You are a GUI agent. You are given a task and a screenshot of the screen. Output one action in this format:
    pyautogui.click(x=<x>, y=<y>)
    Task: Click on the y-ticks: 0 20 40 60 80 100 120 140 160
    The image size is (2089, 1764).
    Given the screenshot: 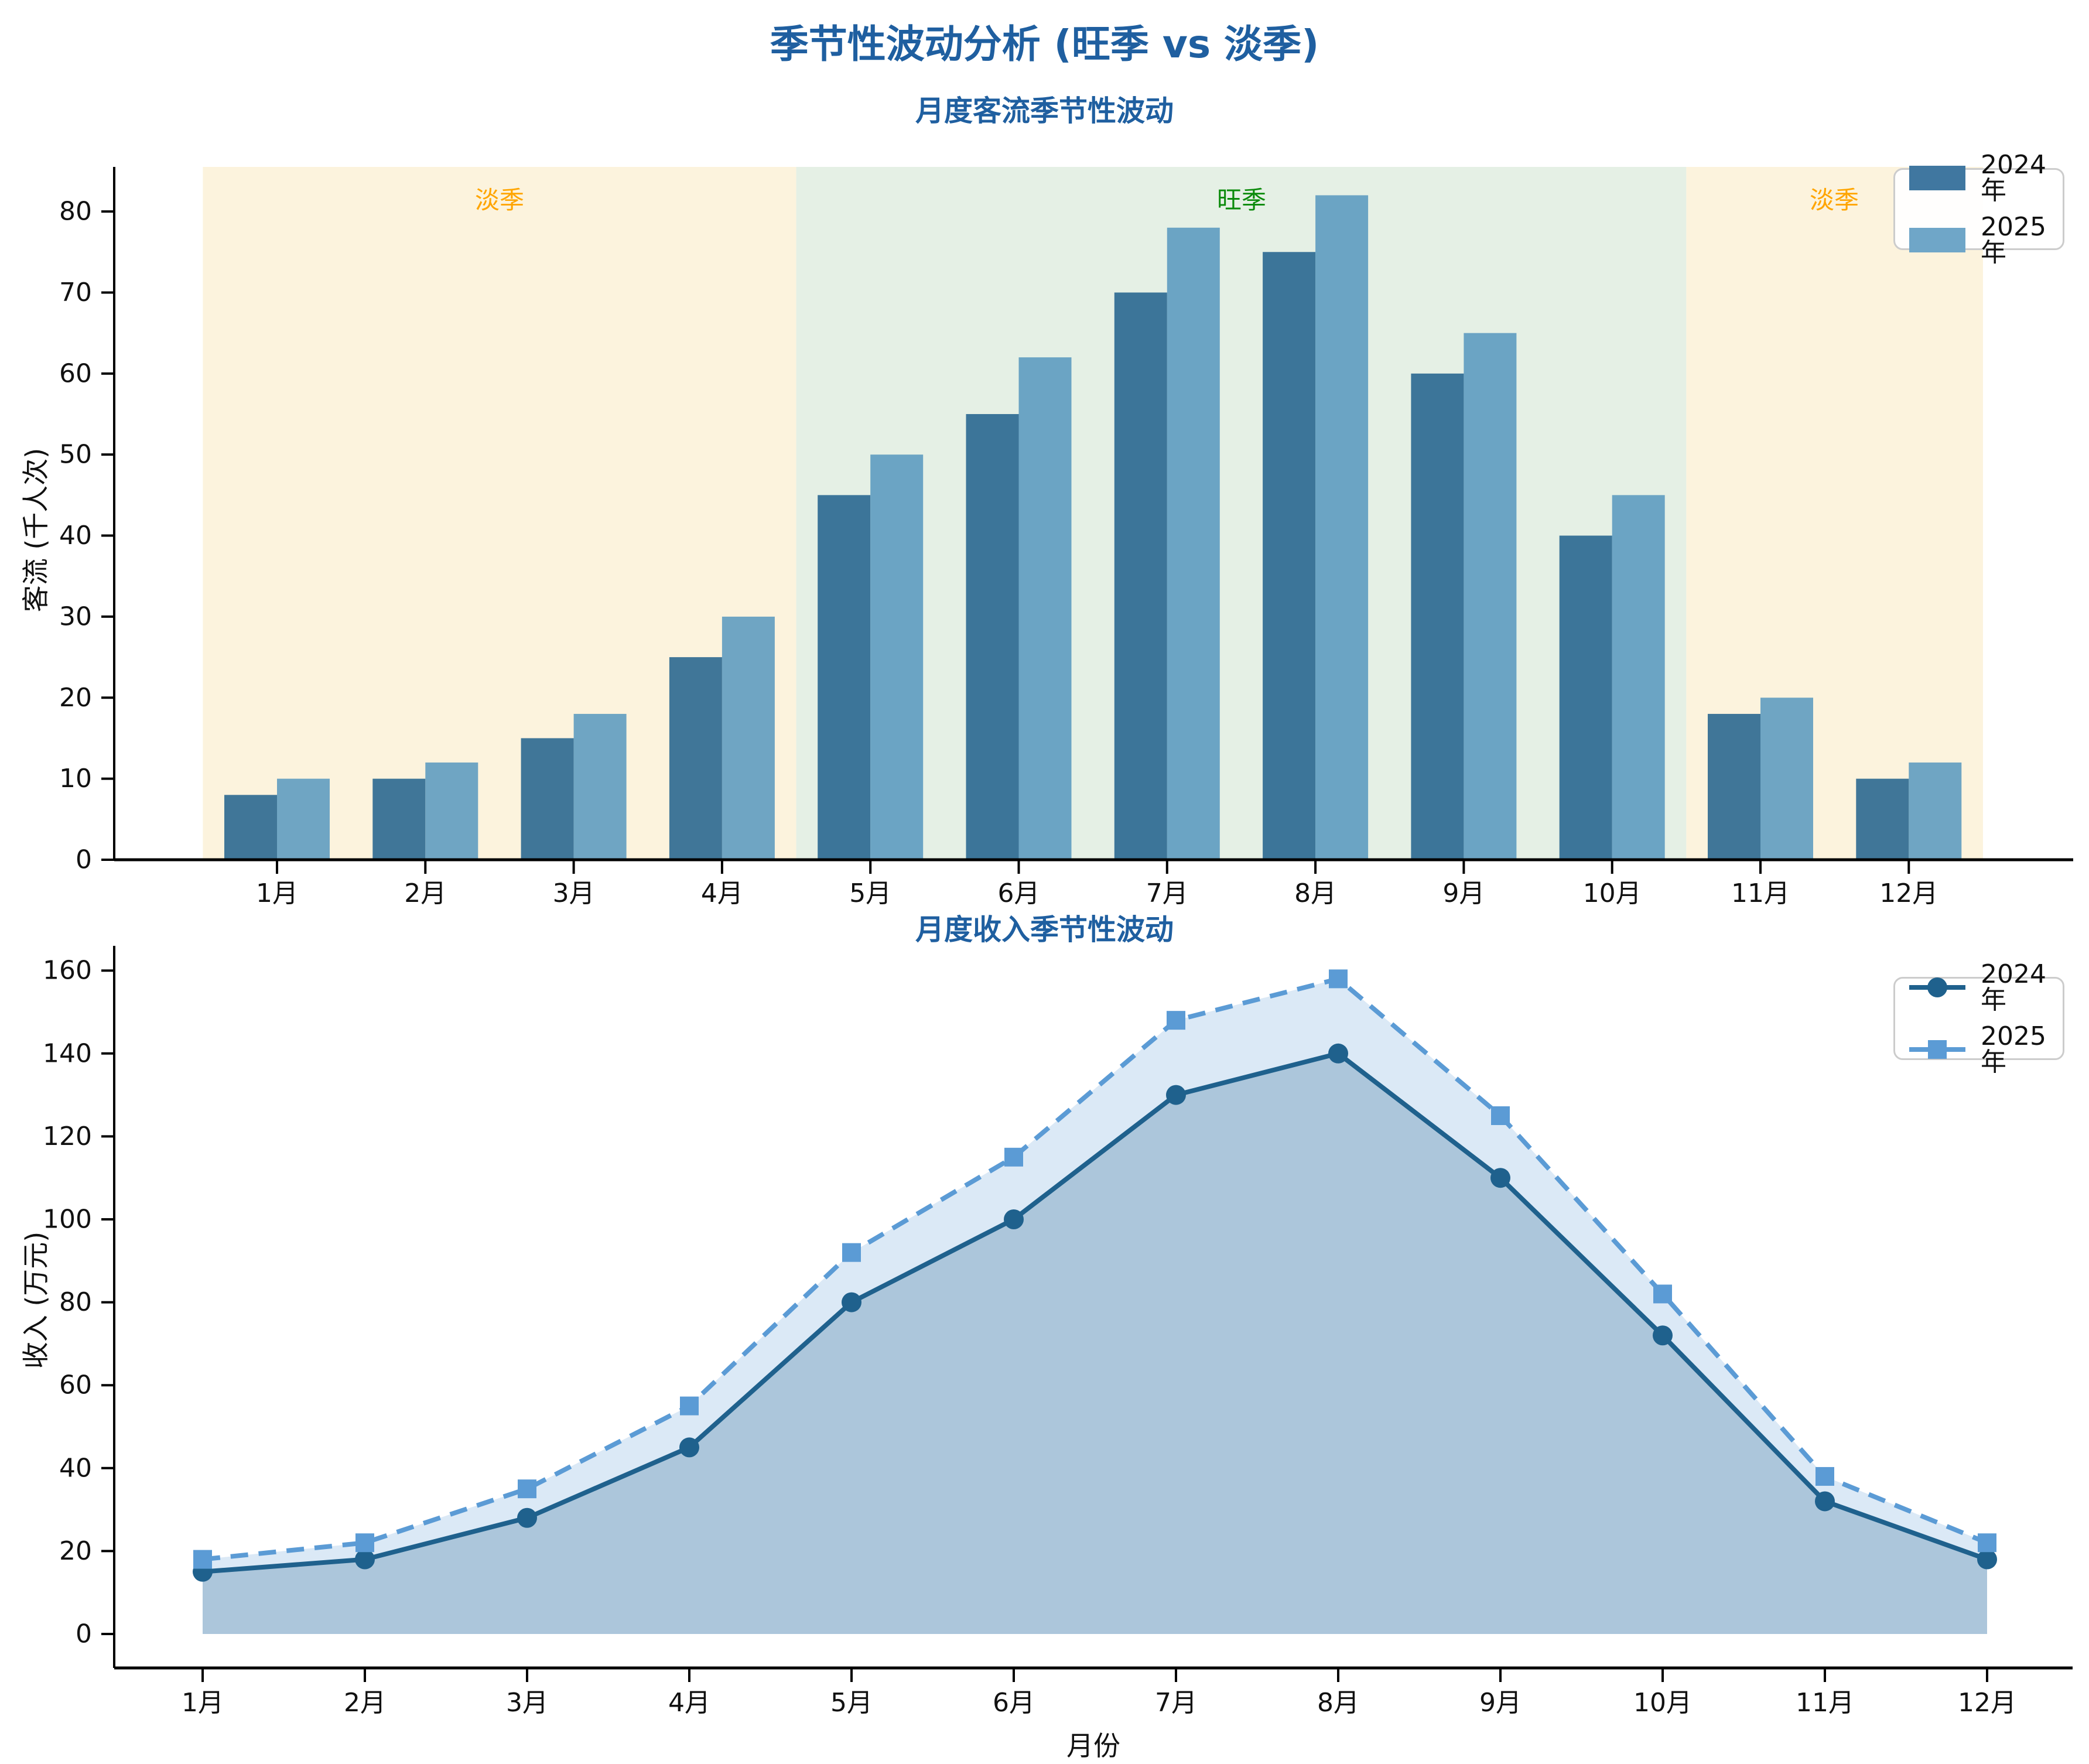 What is the action you would take?
    pyautogui.click(x=78, y=1302)
    